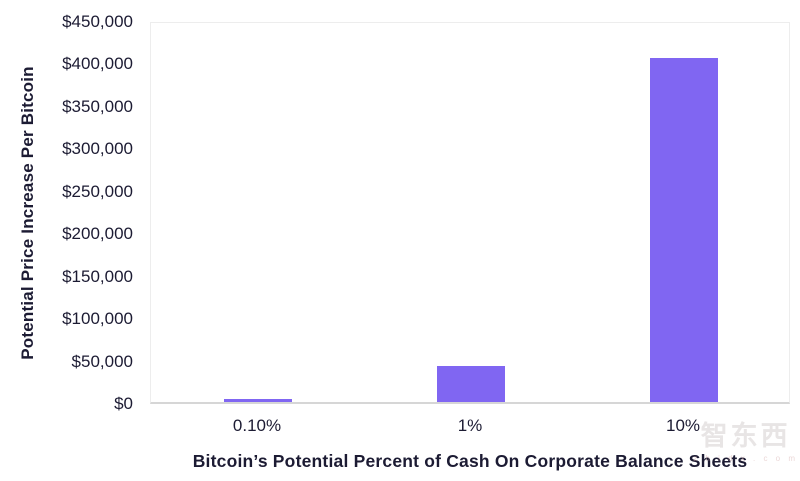  Describe the element at coordinates (97, 149) in the screenshot. I see `y-tick-label: $300,000` at that location.